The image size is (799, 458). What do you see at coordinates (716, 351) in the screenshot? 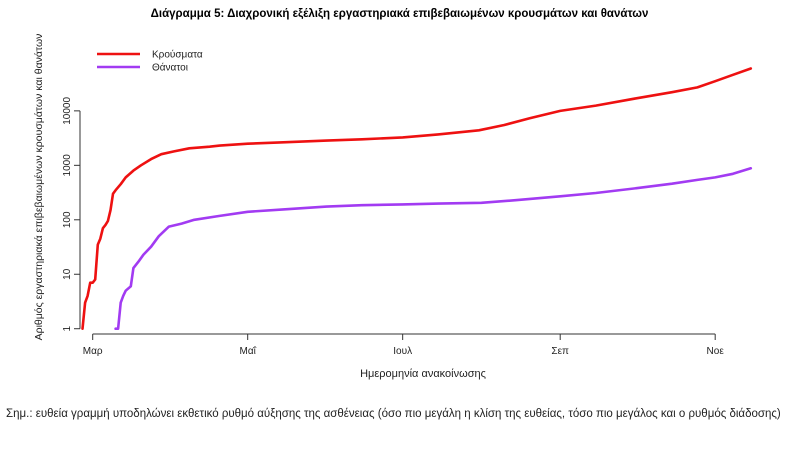
I see `x-tick-label: Νοε` at bounding box center [716, 351].